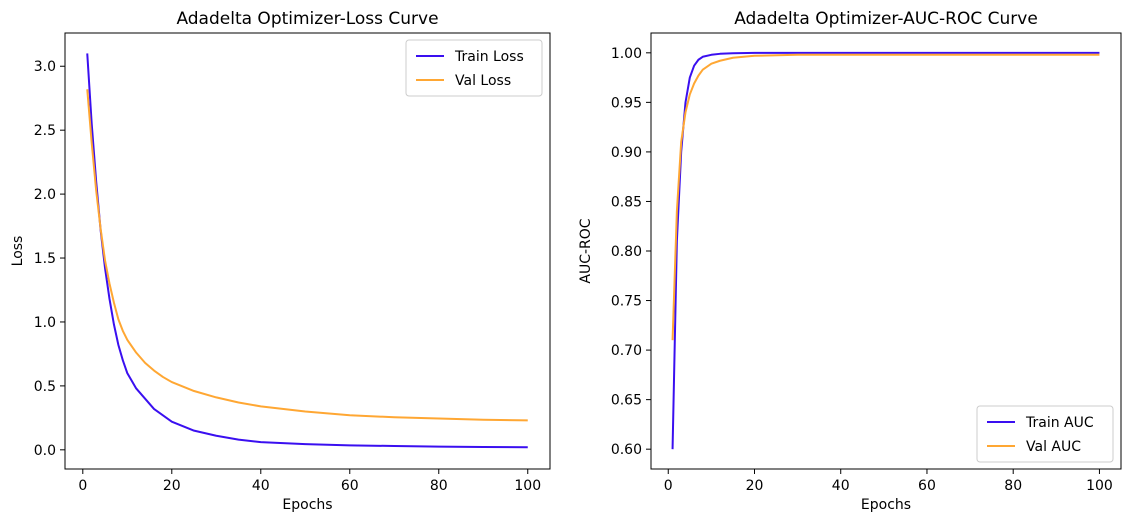 This screenshot has height=528, width=1134. What do you see at coordinates (45, 67) in the screenshot?
I see `y-tick-label: 3.0` at bounding box center [45, 67].